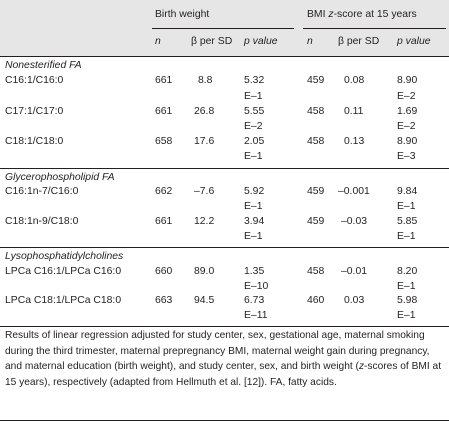 This screenshot has width=449, height=426. Describe the element at coordinates (204, 191) in the screenshot. I see `cell-beta1: –7.6` at that location.